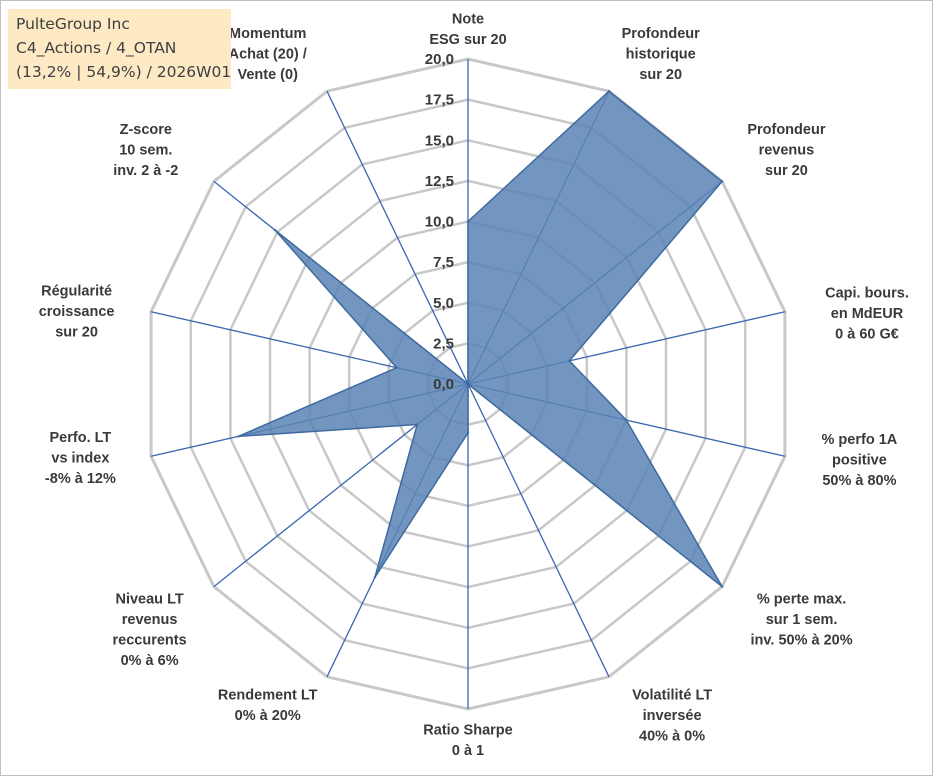 The height and width of the screenshot is (776, 933). I want to click on axis-label-4: % perfo 1A positive 50% à 80%, so click(860, 460).